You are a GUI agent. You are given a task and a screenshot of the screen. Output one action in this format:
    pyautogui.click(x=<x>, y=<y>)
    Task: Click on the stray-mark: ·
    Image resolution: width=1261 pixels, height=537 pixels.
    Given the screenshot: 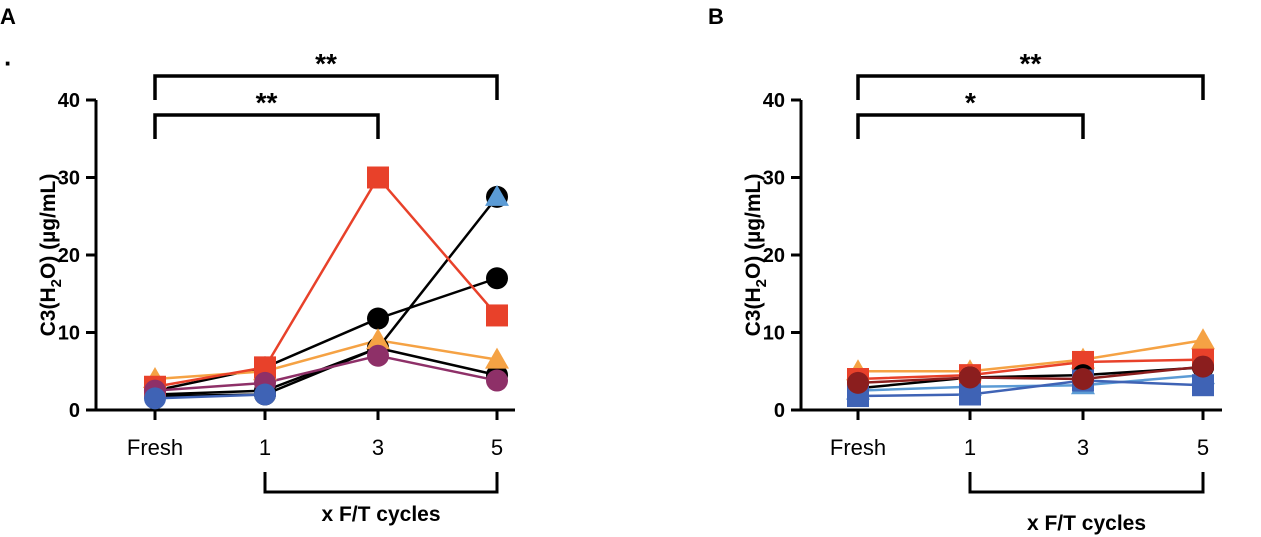 What is the action you would take?
    pyautogui.click(x=8, y=63)
    